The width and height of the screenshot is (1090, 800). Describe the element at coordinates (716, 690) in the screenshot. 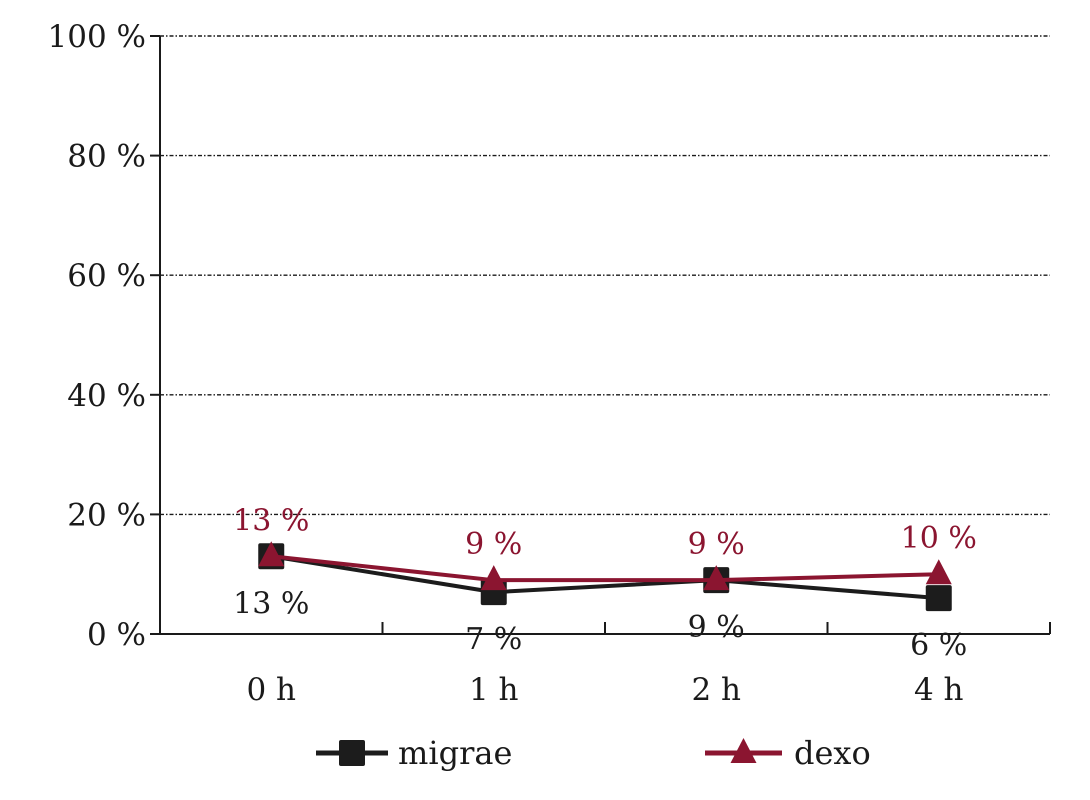

I see `x-tick-label: 2 h` at that location.